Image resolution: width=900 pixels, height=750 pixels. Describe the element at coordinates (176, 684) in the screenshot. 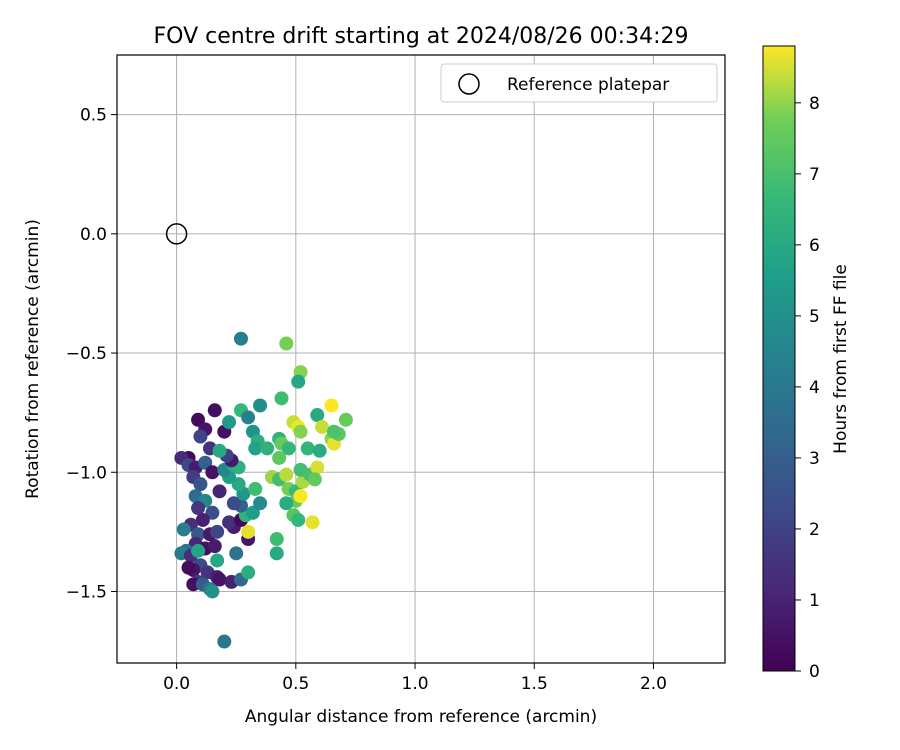

I see `x-tick-label: 0.0` at that location.